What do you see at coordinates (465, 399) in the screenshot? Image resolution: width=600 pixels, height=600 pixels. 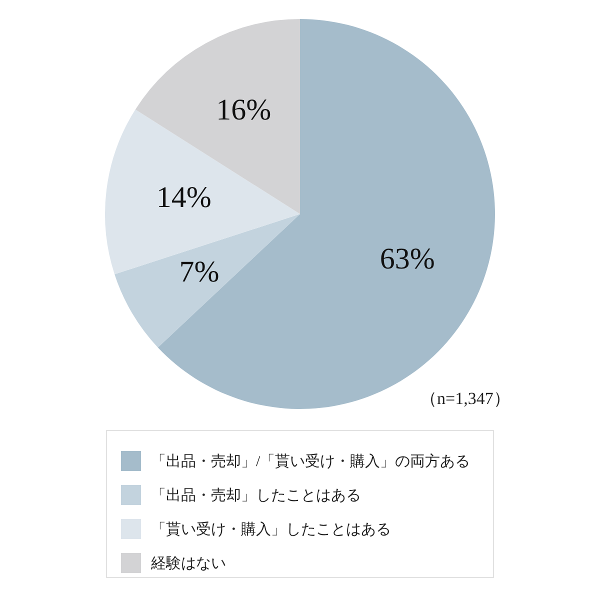 I see `text: （n=1,347）` at bounding box center [465, 399].